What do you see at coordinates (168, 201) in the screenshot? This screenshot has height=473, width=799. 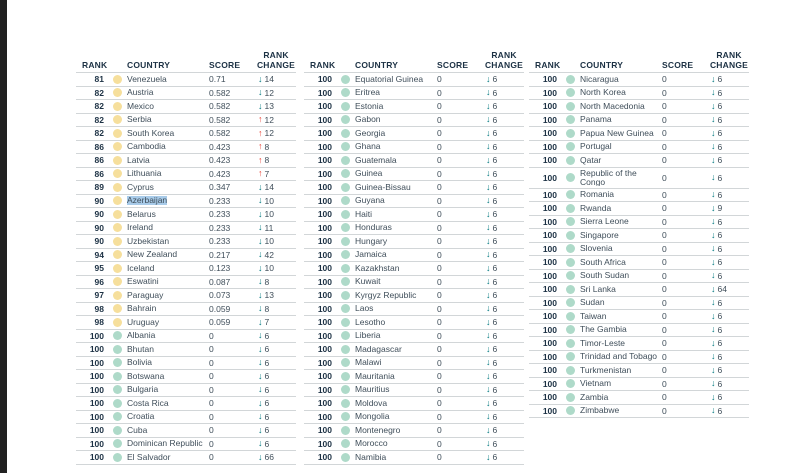 I see `country-label: Azerbaijan` at bounding box center [168, 201].